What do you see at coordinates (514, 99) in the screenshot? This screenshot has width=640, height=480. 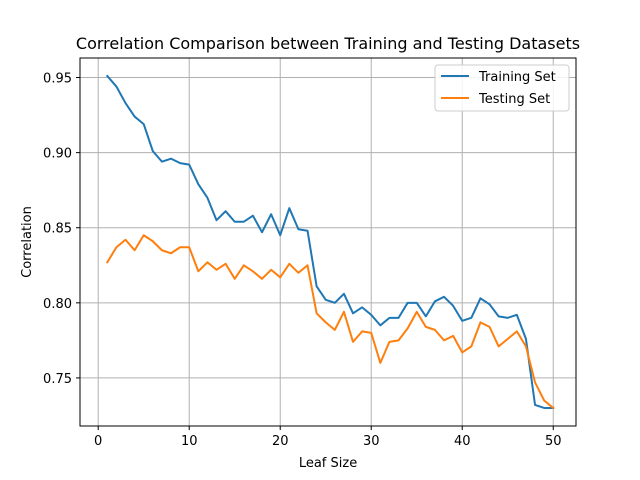 I see `legend-label-testing: Testing Set` at bounding box center [514, 99].